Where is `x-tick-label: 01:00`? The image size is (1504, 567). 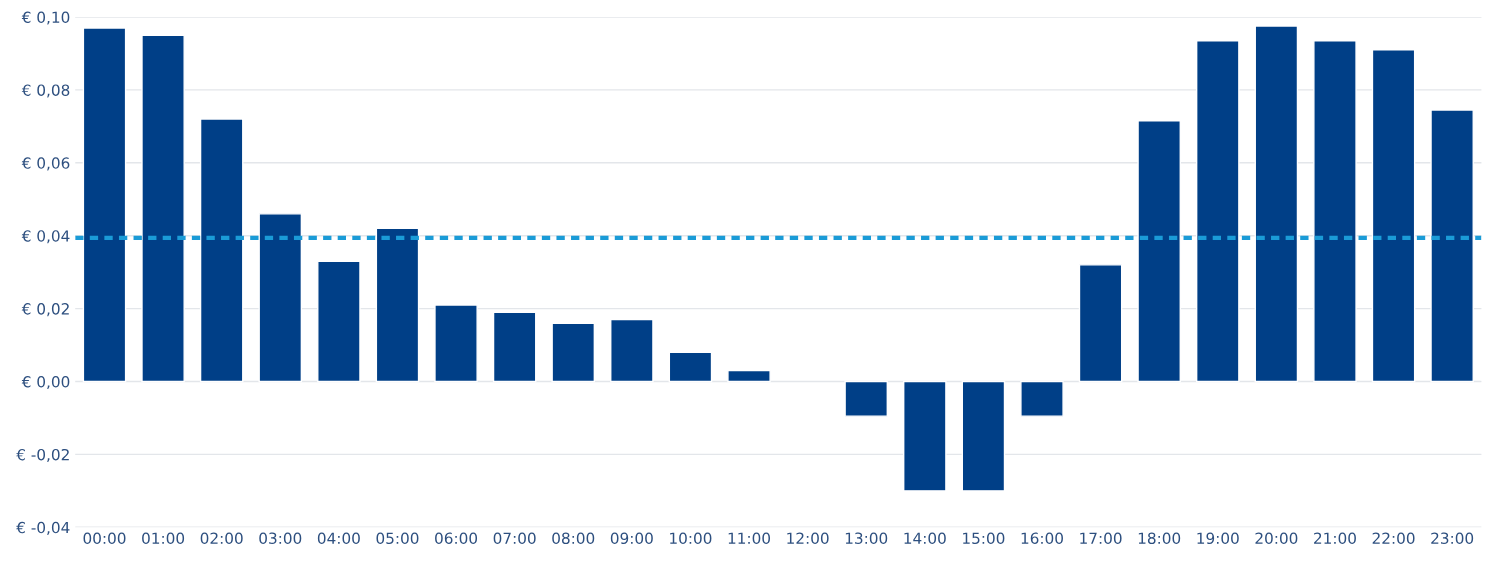 x-tick-label: 01:00 is located at coordinates (163, 538).